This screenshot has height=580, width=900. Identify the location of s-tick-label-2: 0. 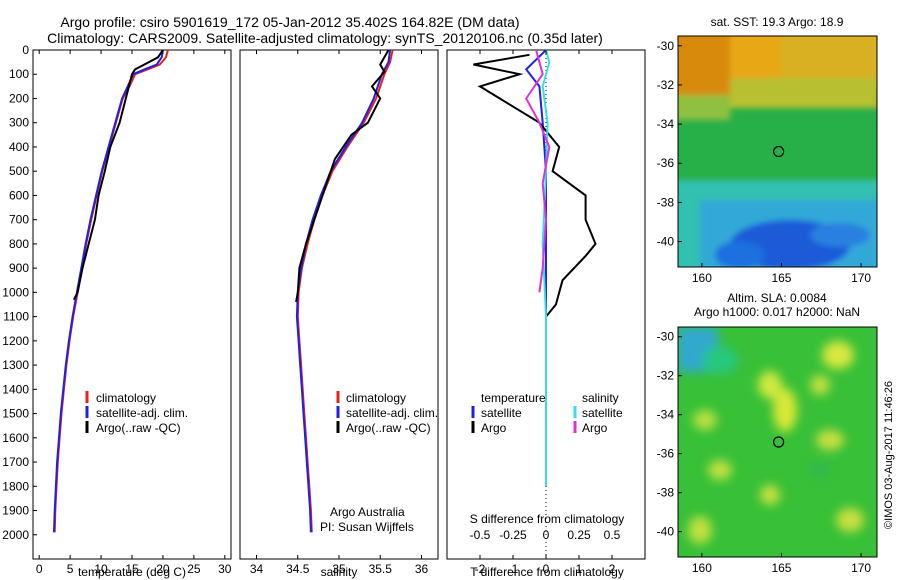
(546, 535).